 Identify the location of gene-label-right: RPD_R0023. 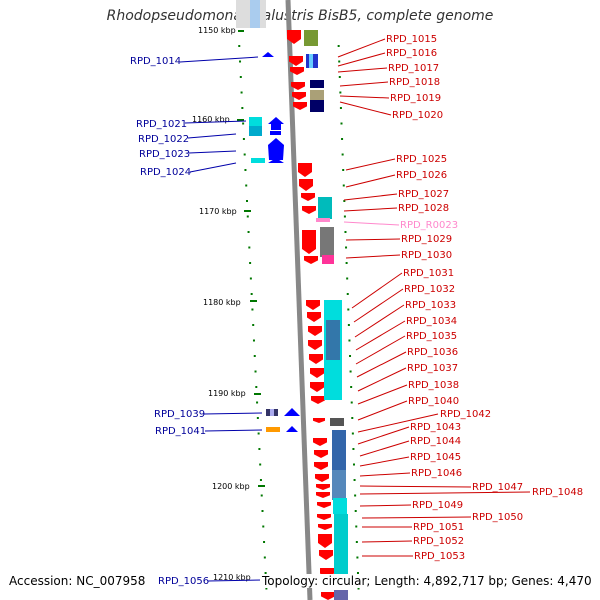
(429, 225).